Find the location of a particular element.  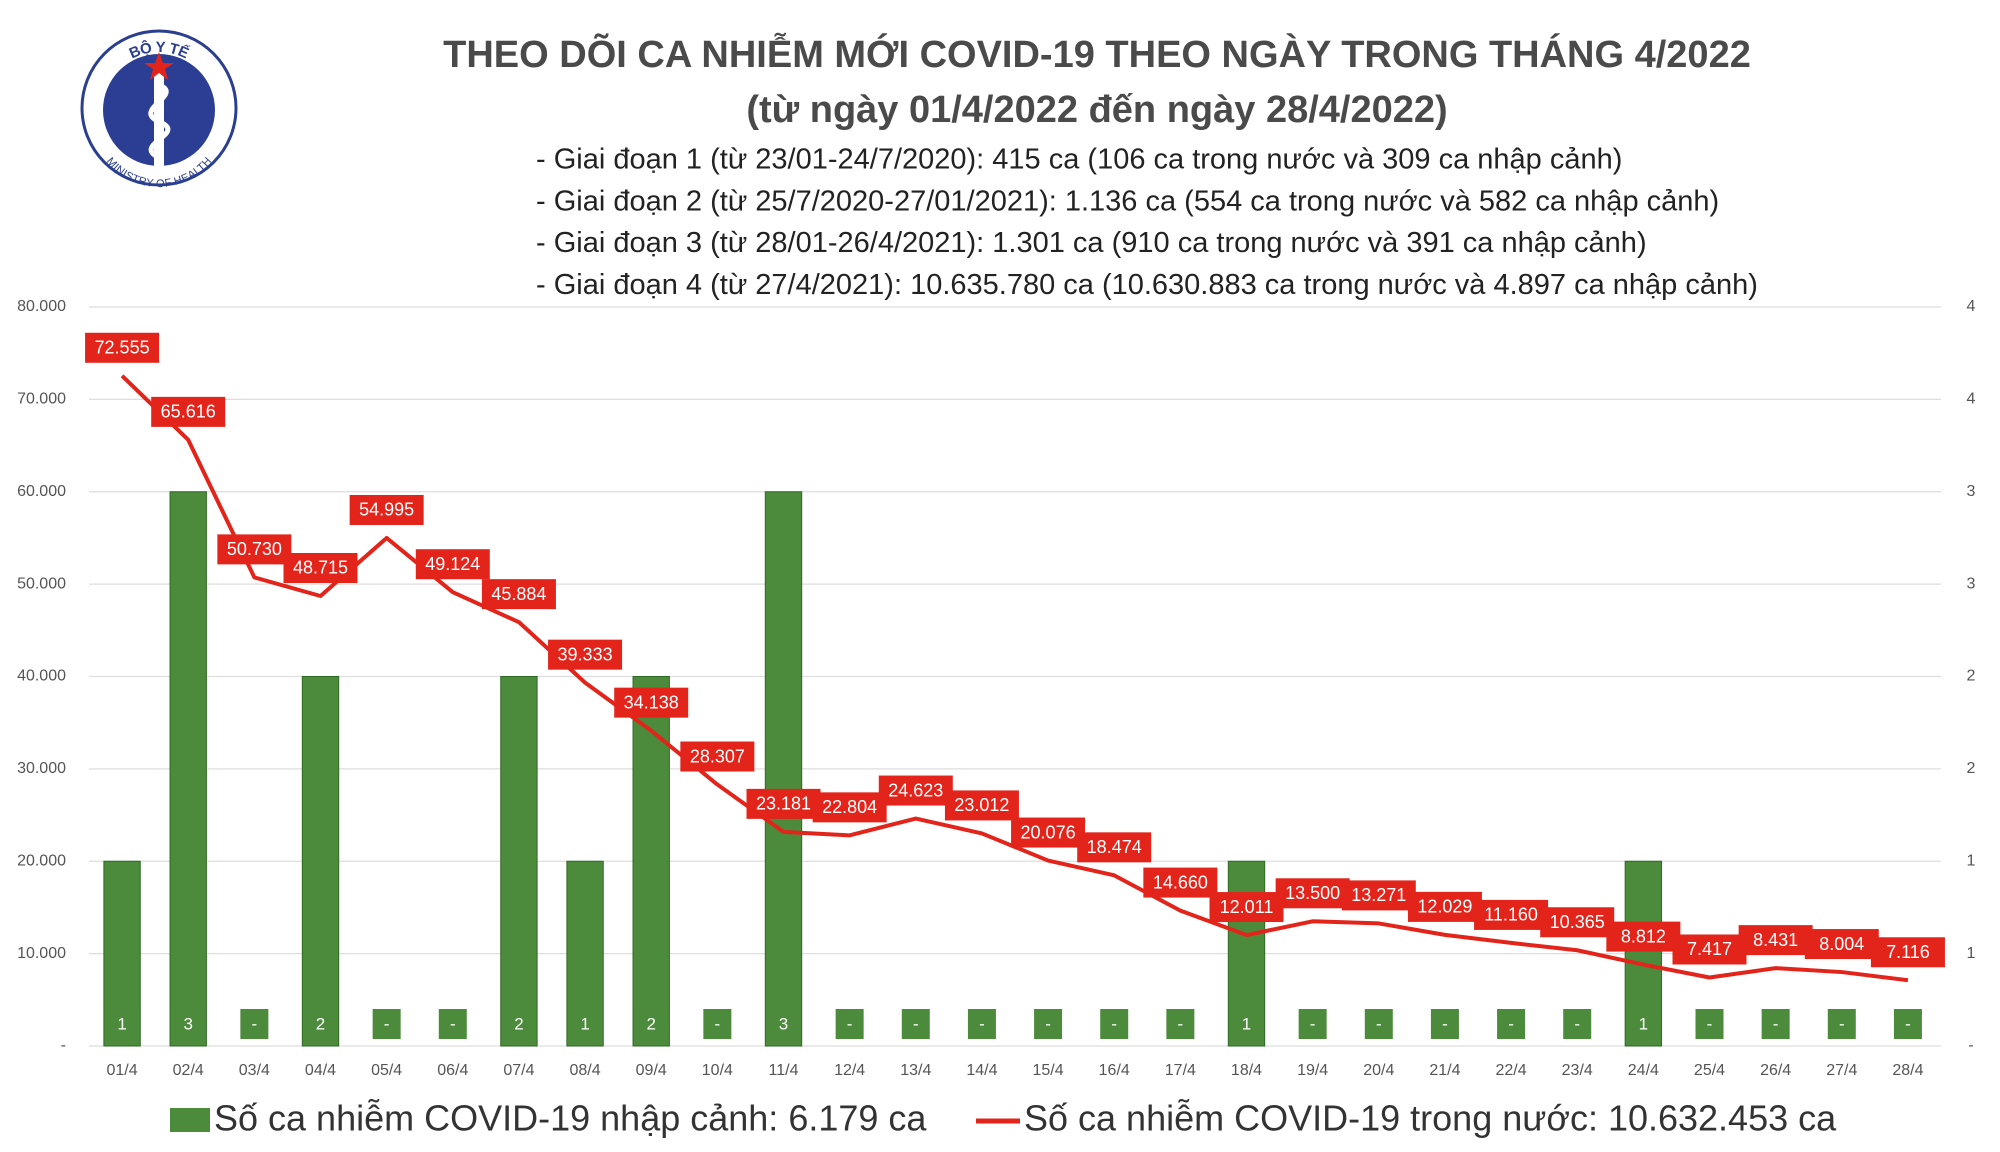

y2-tick-label: - is located at coordinates (1970, 1045).